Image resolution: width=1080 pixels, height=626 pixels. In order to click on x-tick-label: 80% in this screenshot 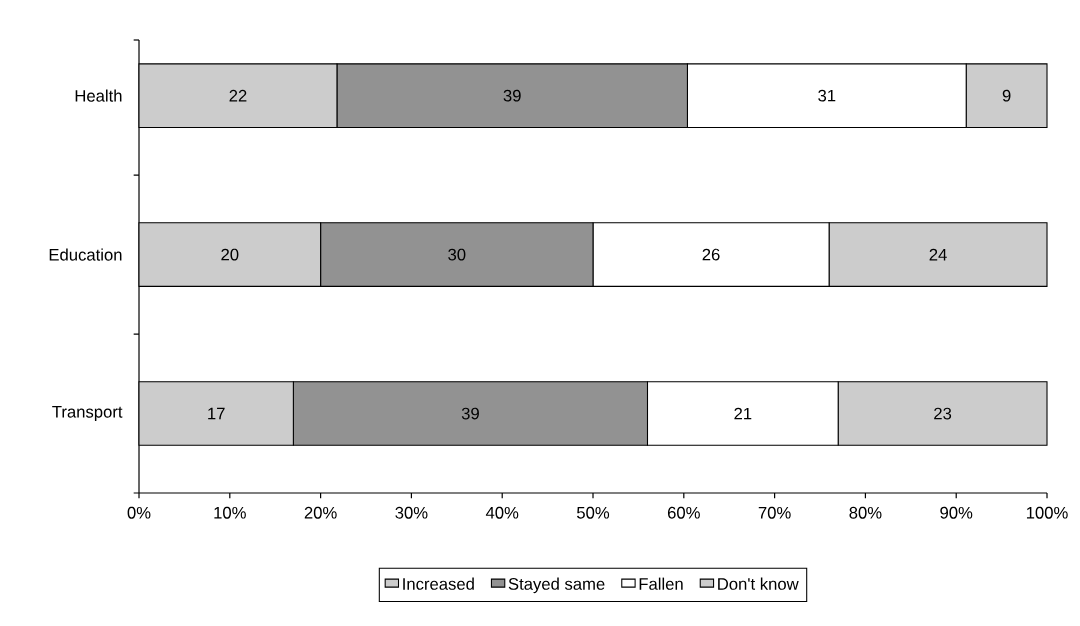, I will do `click(865, 512)`.